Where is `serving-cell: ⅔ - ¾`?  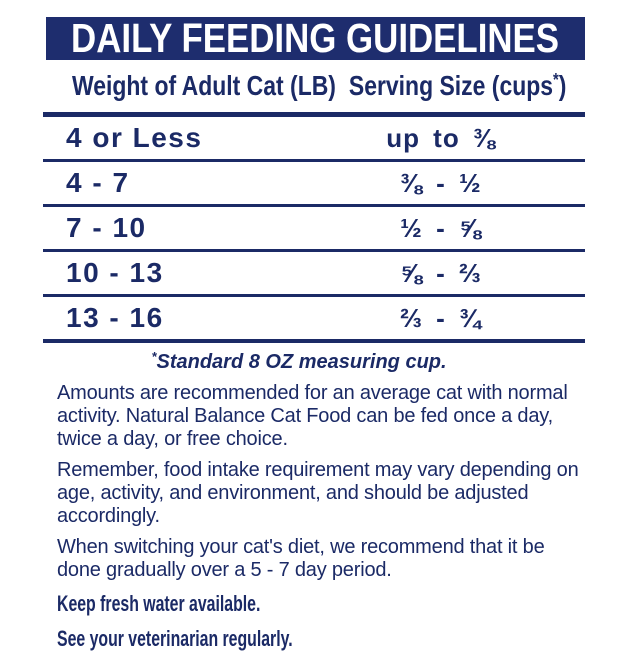
serving-cell: ⅔ - ¾ is located at coordinates (441, 317).